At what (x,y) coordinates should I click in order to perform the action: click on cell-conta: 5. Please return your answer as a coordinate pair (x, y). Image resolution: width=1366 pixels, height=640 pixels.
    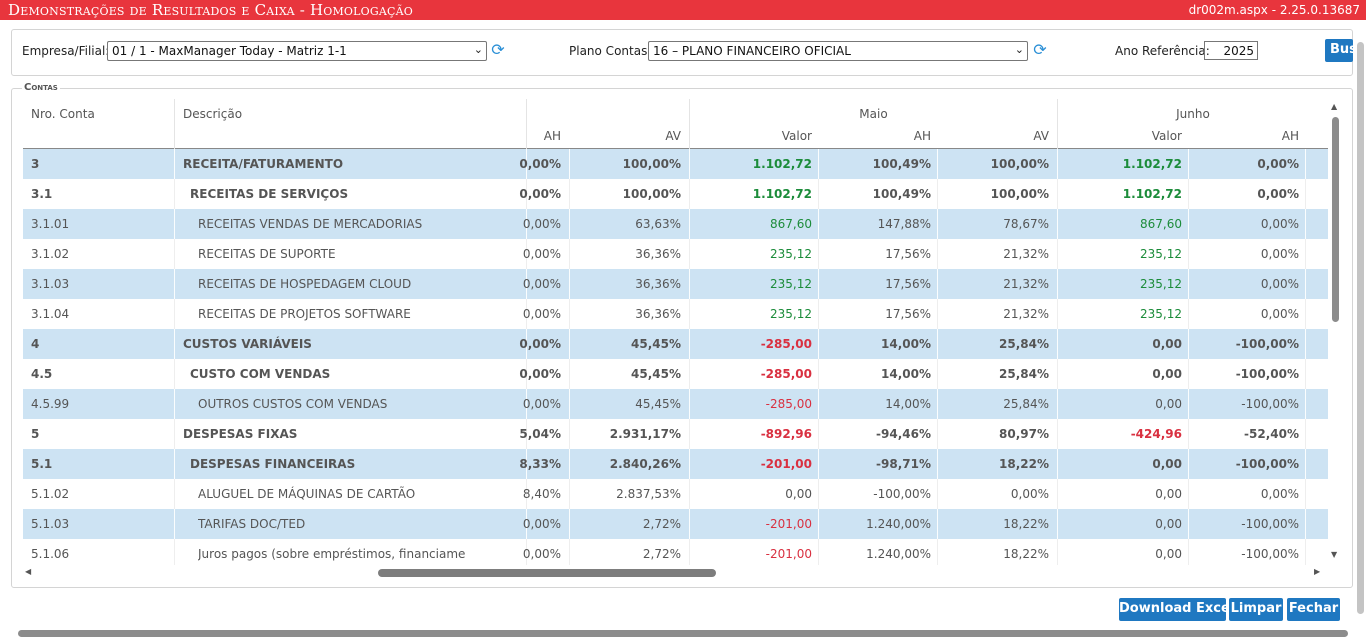
    Looking at the image, I should click on (35, 434).